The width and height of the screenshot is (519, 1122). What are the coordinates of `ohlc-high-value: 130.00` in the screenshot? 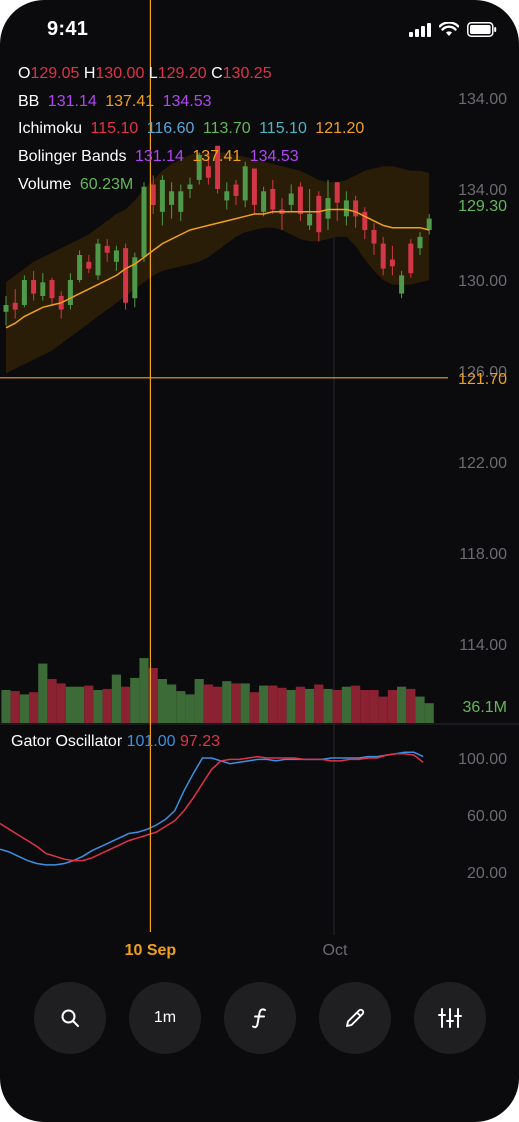 It's located at (120, 73).